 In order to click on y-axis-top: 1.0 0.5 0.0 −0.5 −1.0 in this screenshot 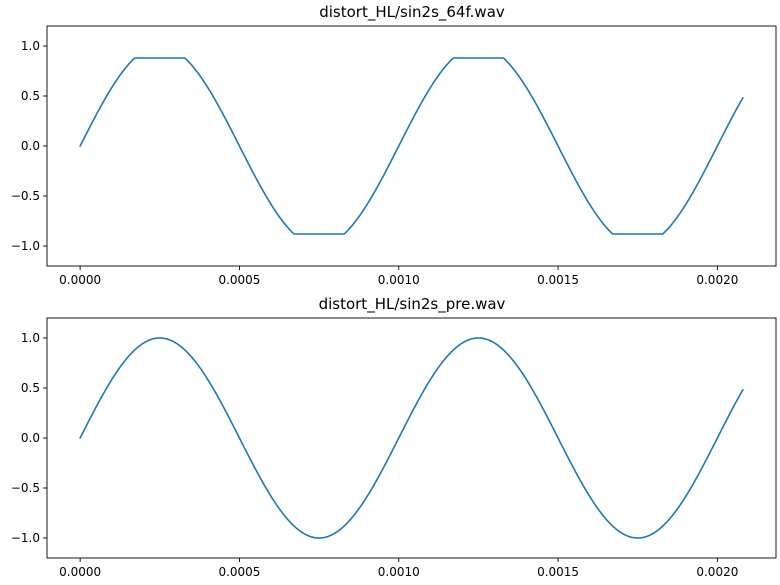, I will do `click(29, 146)`.